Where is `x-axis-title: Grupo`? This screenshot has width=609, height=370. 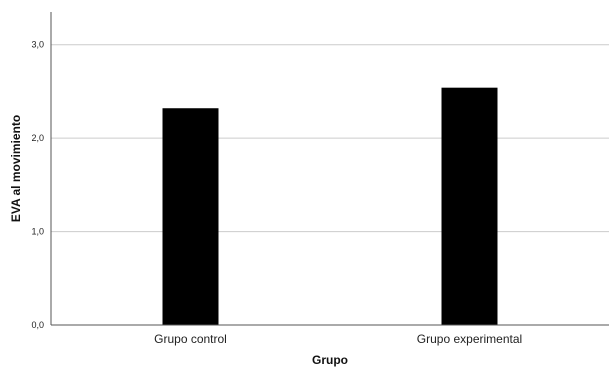 x-axis-title: Grupo is located at coordinates (330, 360).